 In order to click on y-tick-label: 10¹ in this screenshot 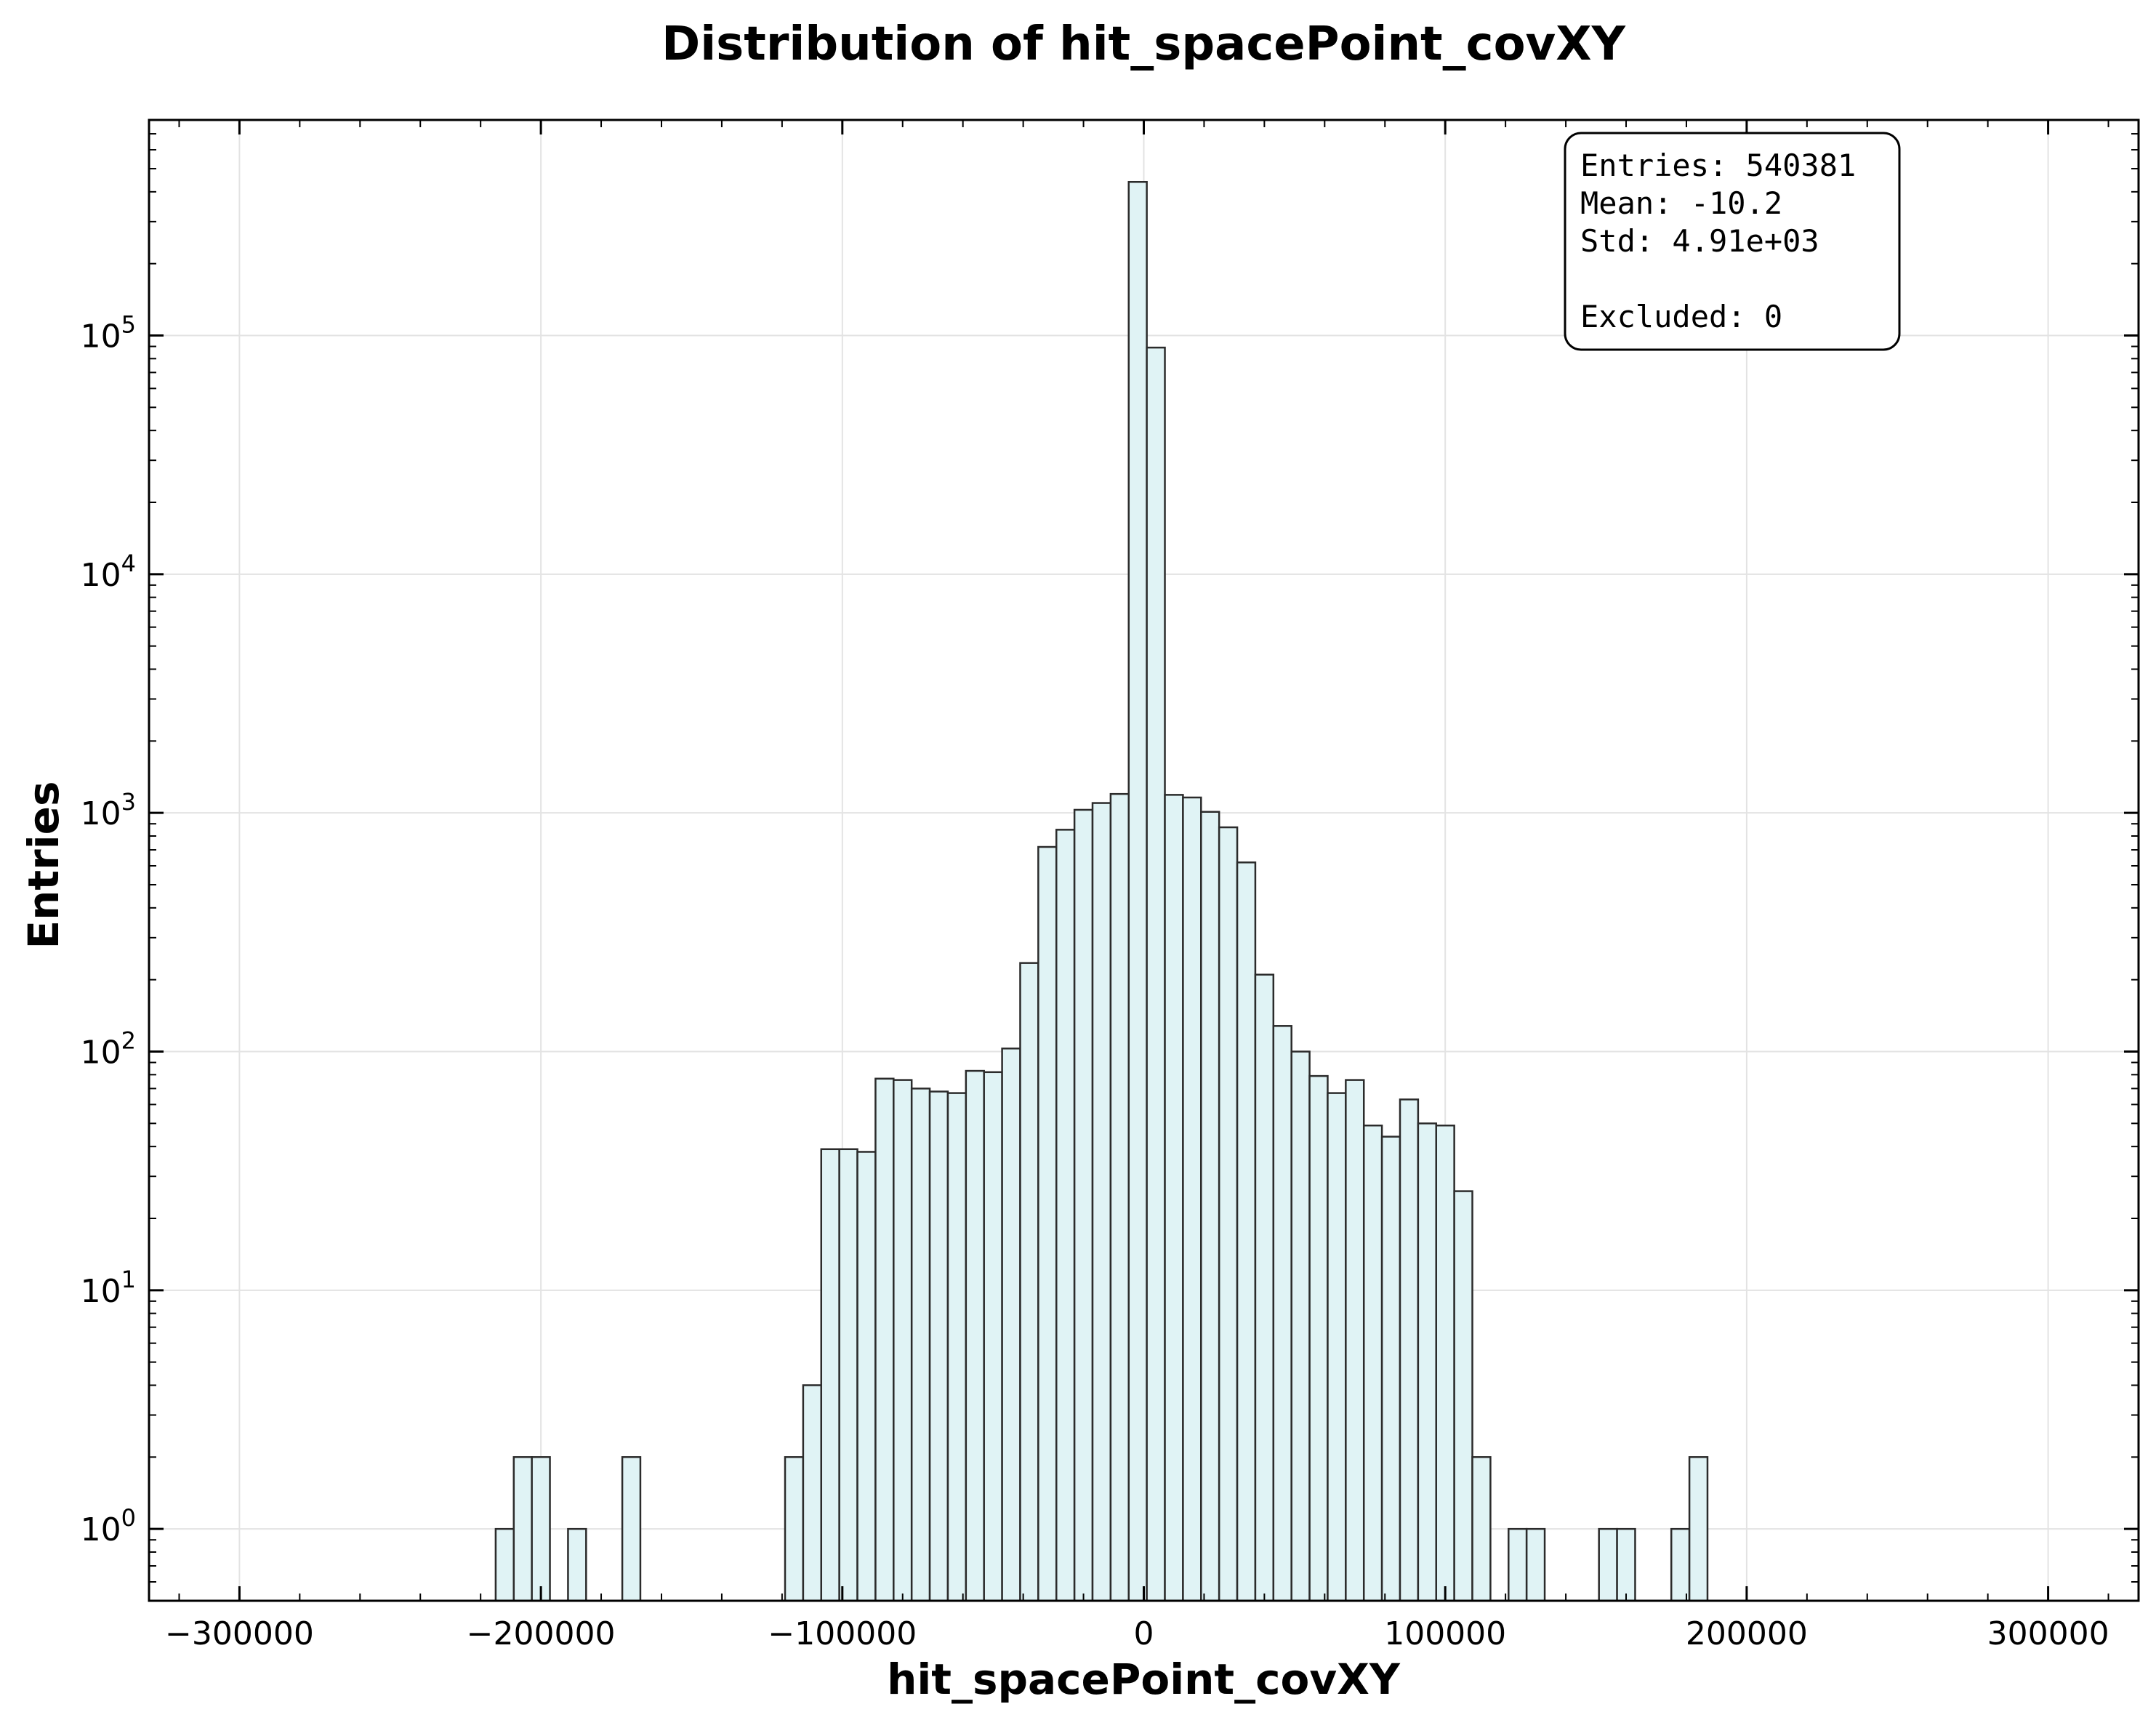, I will do `click(108, 1288)`.